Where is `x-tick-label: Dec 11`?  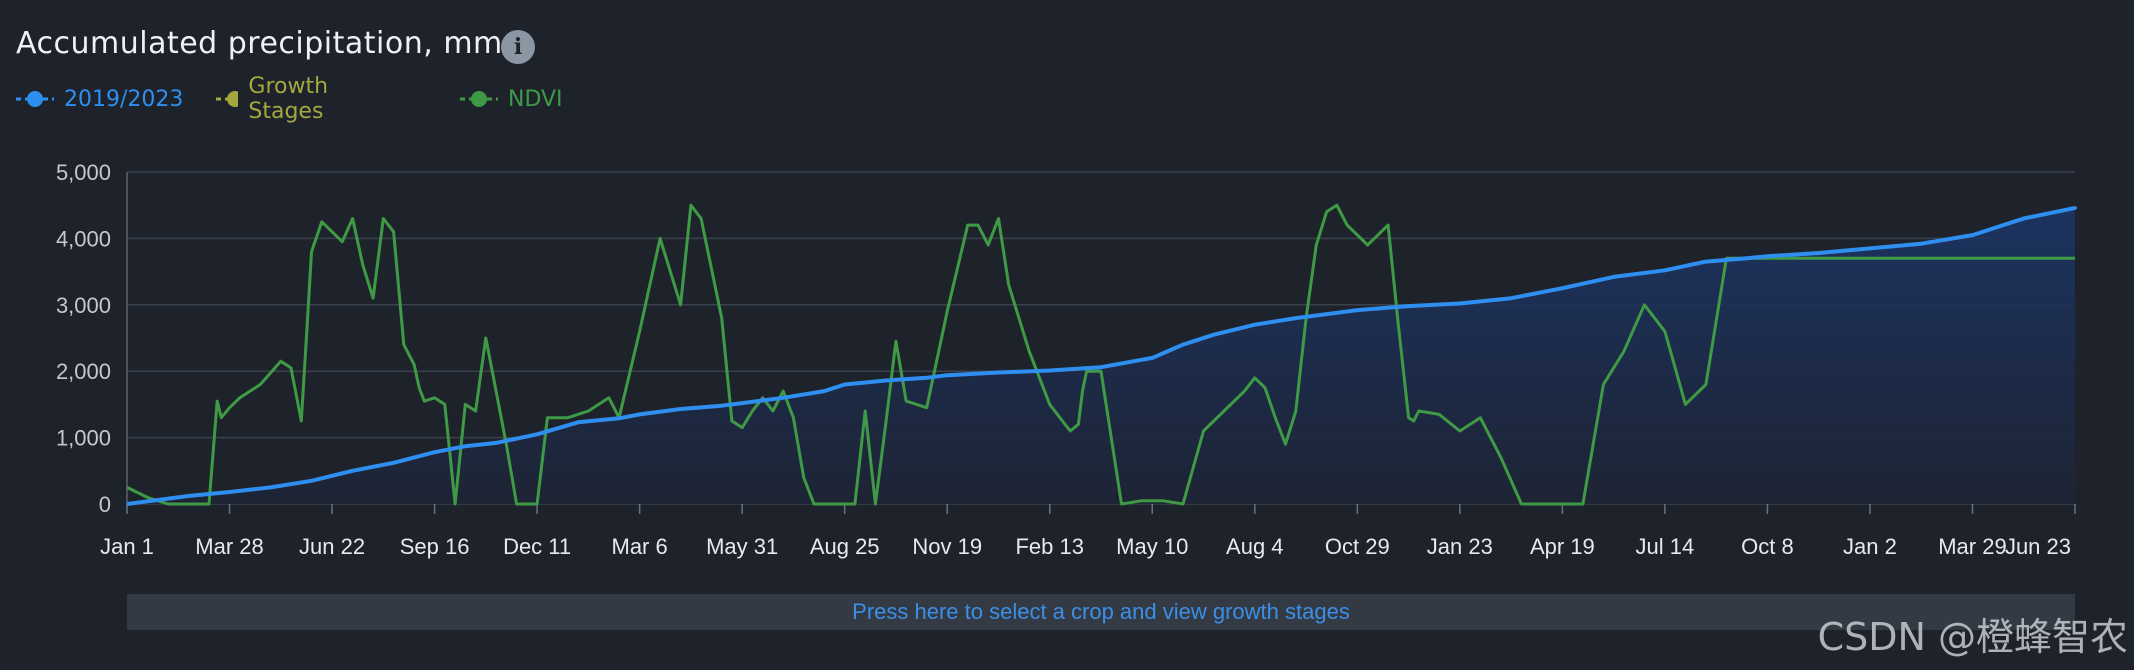
x-tick-label: Dec 11 is located at coordinates (537, 546).